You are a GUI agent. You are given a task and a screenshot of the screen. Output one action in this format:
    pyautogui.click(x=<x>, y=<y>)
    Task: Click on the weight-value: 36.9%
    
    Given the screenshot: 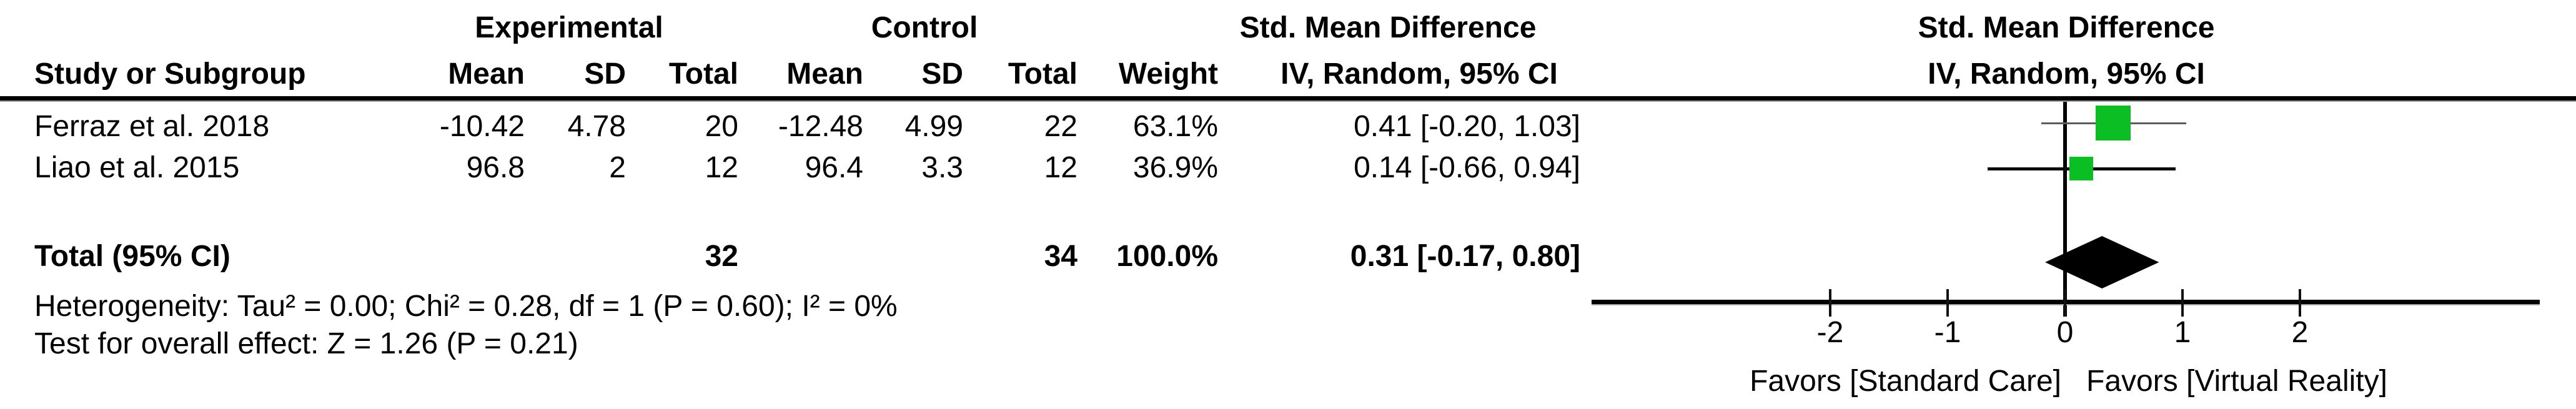 What is the action you would take?
    pyautogui.click(x=1175, y=167)
    